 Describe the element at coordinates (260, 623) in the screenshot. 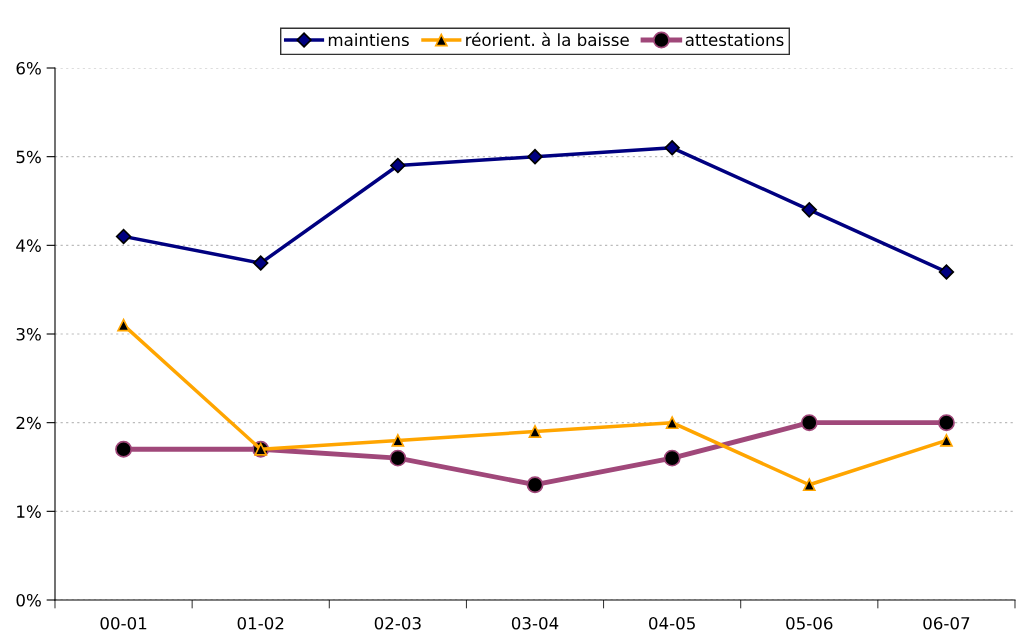

I see `x-tick-label: 01-02` at that location.